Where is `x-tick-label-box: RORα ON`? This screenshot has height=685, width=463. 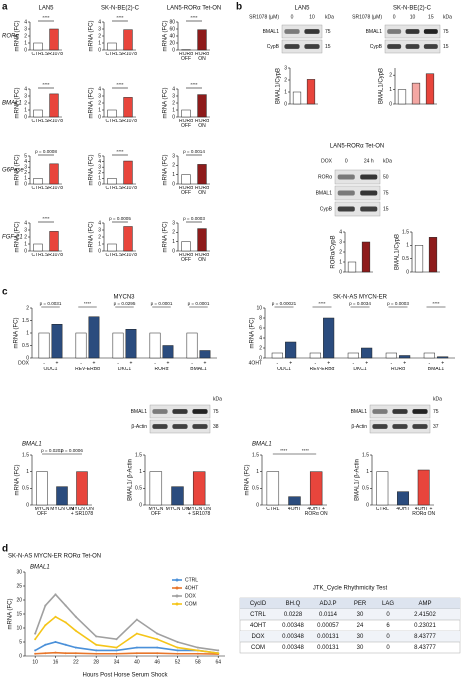 x-tick-label-box: RORα ON is located at coordinates (202, 57).